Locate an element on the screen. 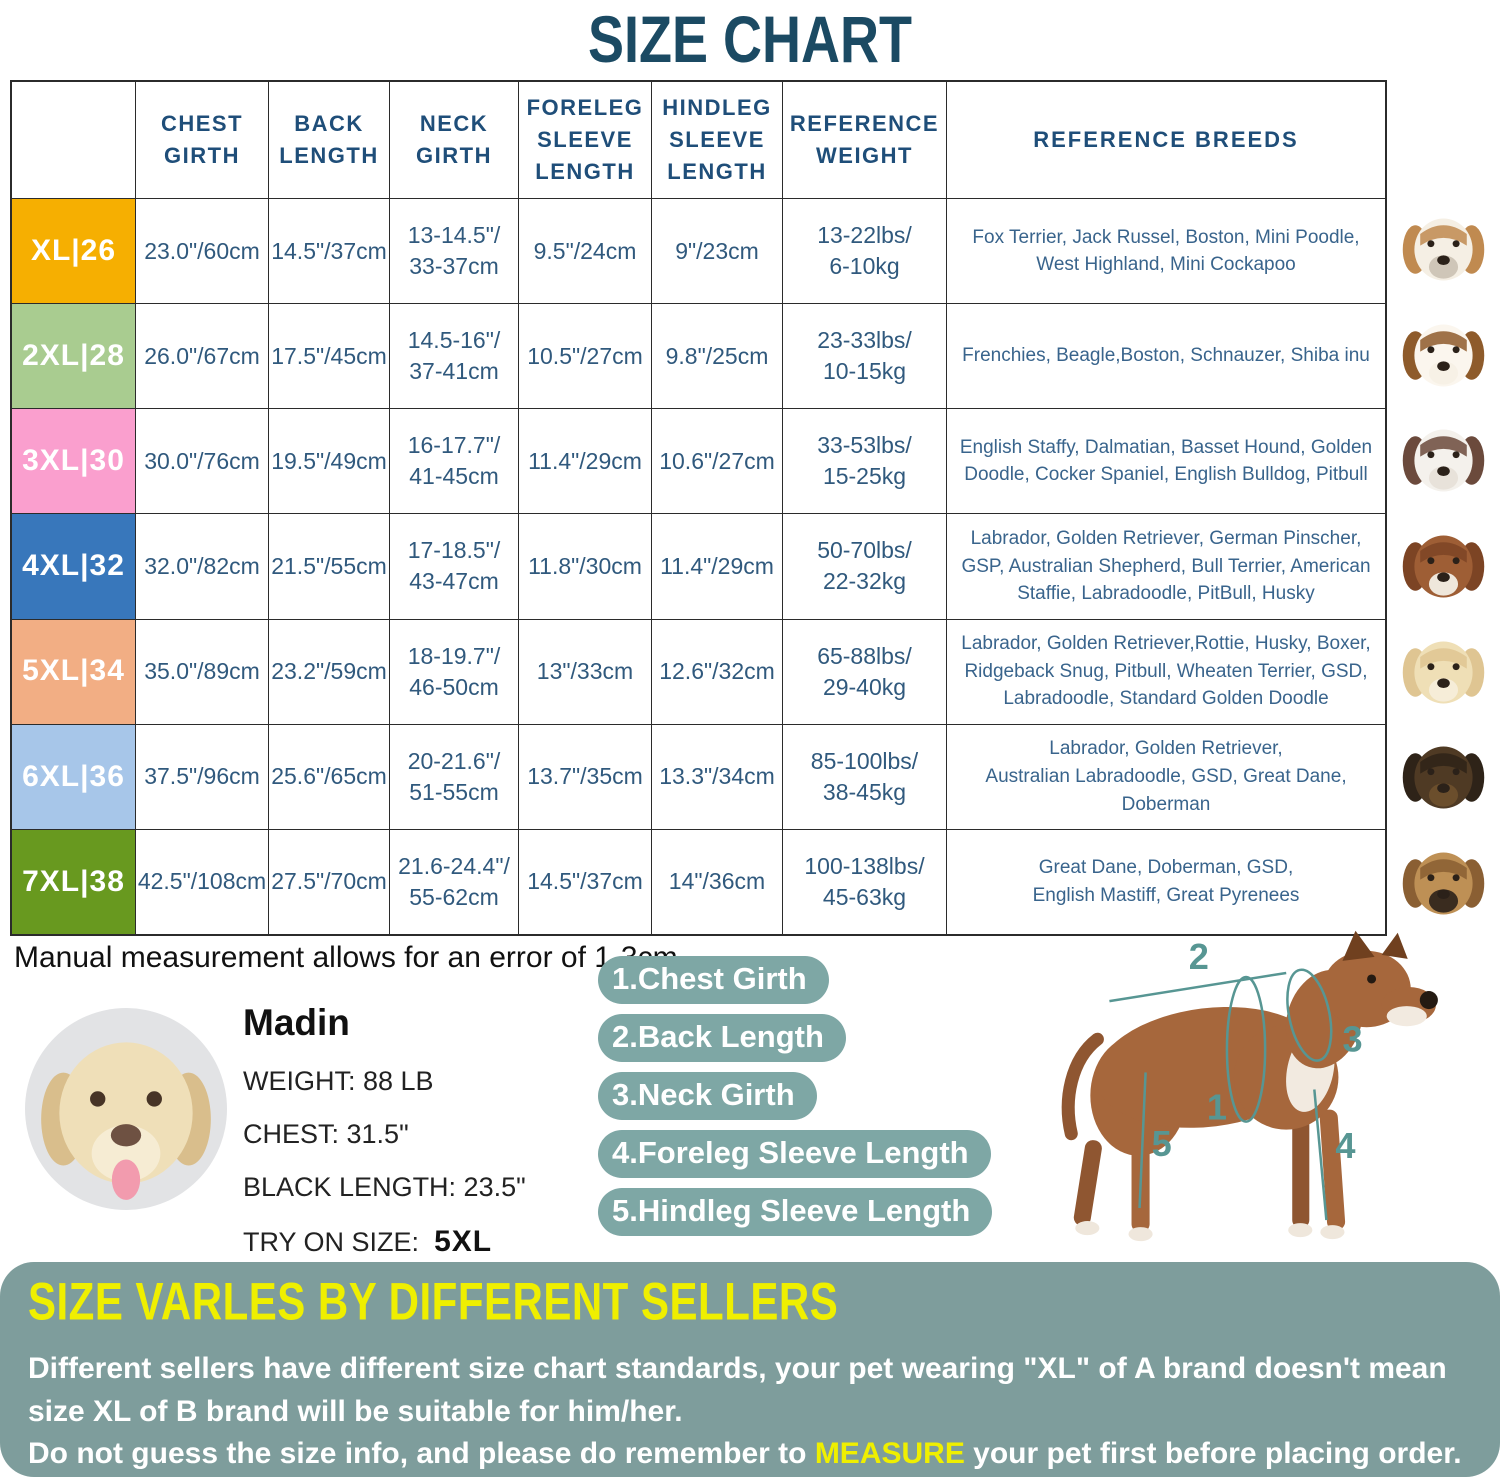 This screenshot has width=1500, height=1477. reference-weight-cell: 65-88lbs/ 29-40kg is located at coordinates (864, 671).